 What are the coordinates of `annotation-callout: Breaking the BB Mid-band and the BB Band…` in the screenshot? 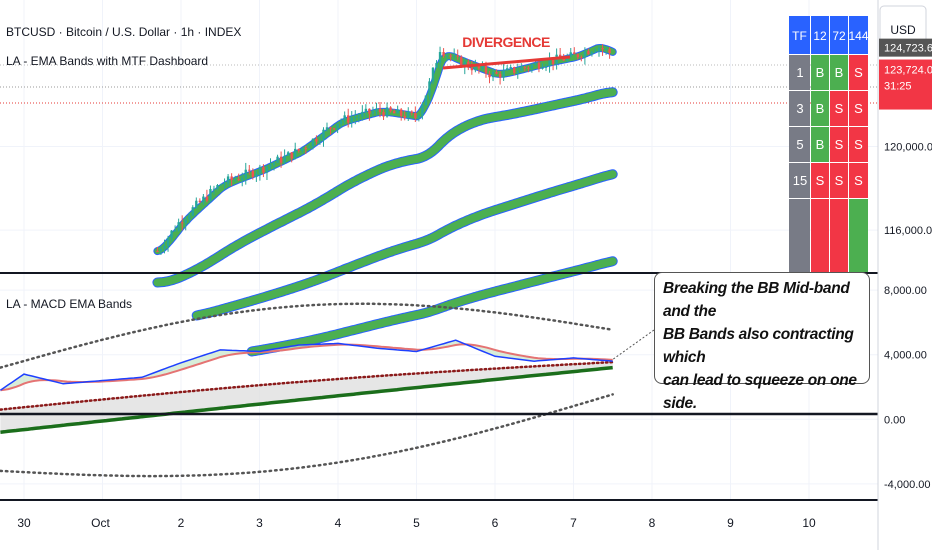 It's located at (762, 342).